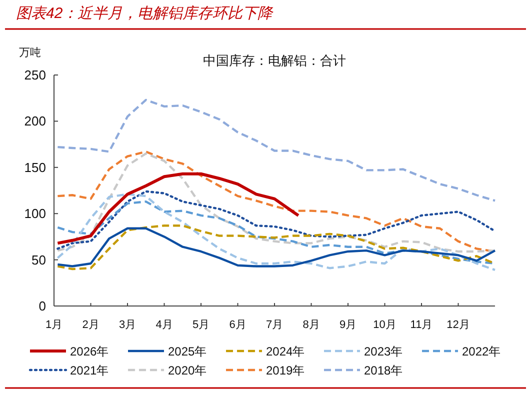 Image resolution: width=531 pixels, height=414 pixels. I want to click on x-tick-label: 1月, so click(54, 325).